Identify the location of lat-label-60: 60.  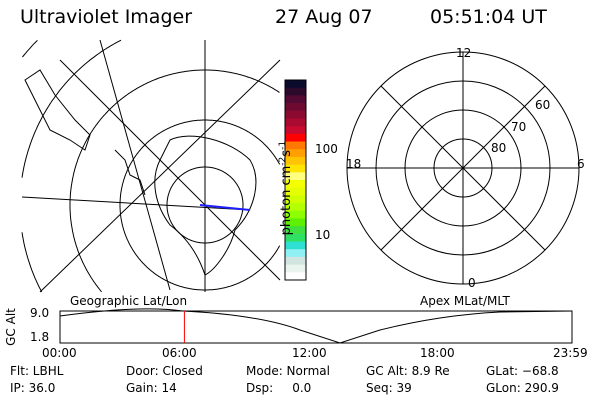
(543, 105).